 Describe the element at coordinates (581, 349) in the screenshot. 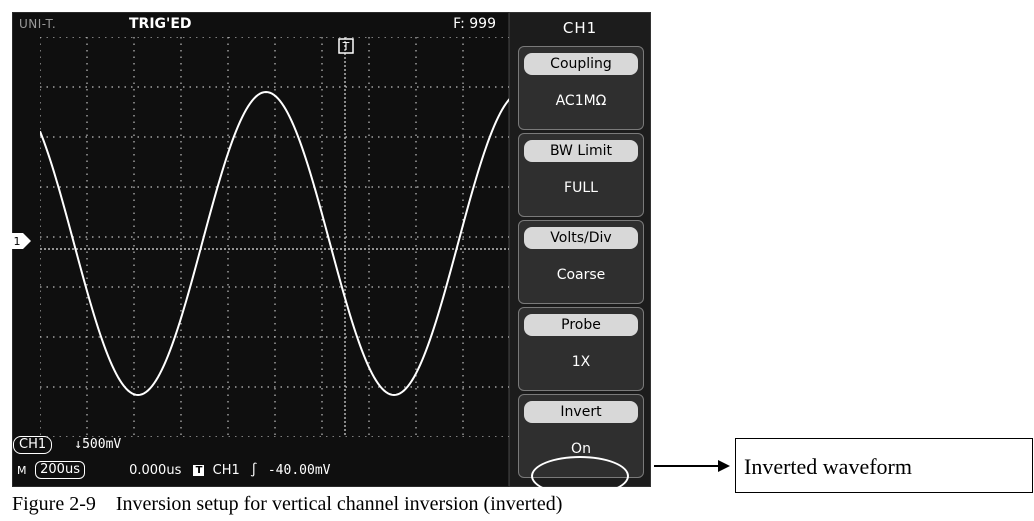

I see `menu-item-probe: Probe 1X` at that location.